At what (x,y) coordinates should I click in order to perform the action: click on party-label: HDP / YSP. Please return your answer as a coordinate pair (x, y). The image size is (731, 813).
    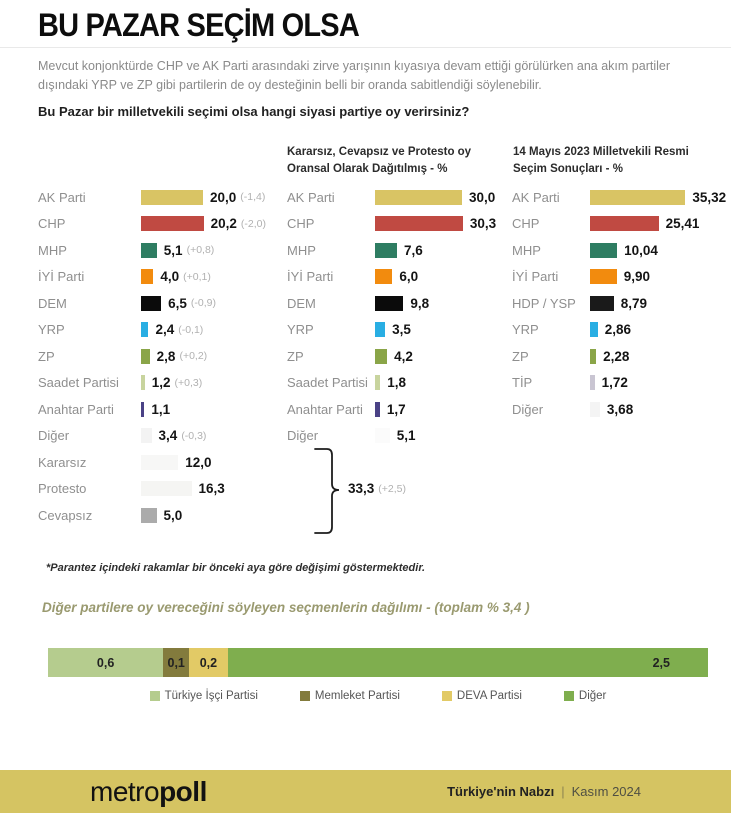
    Looking at the image, I should click on (544, 303).